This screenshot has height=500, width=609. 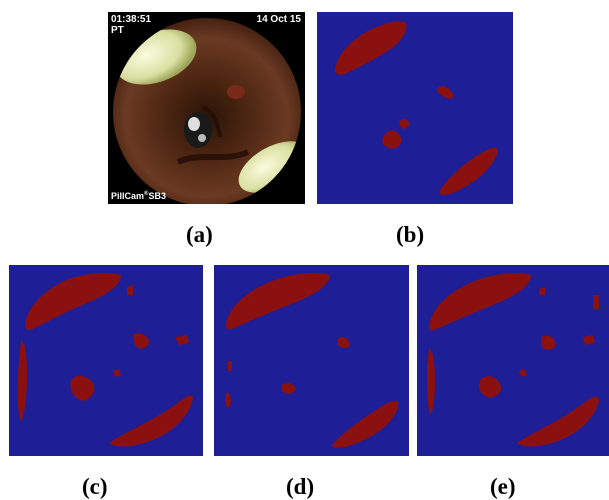 I want to click on device-model: SB3, so click(x=157, y=196).